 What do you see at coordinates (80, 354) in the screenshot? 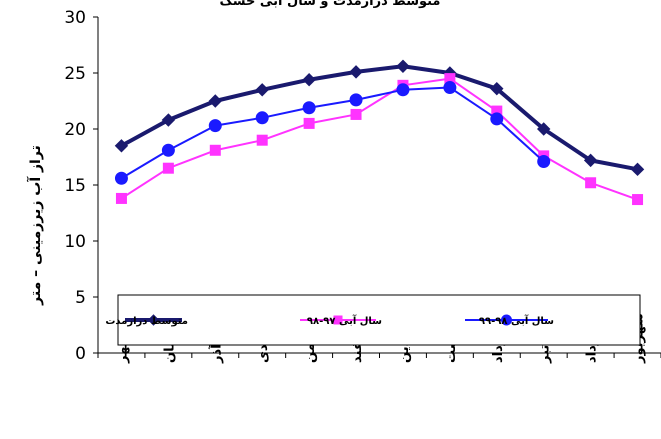
I see `y-tick-label: 0` at bounding box center [80, 354].